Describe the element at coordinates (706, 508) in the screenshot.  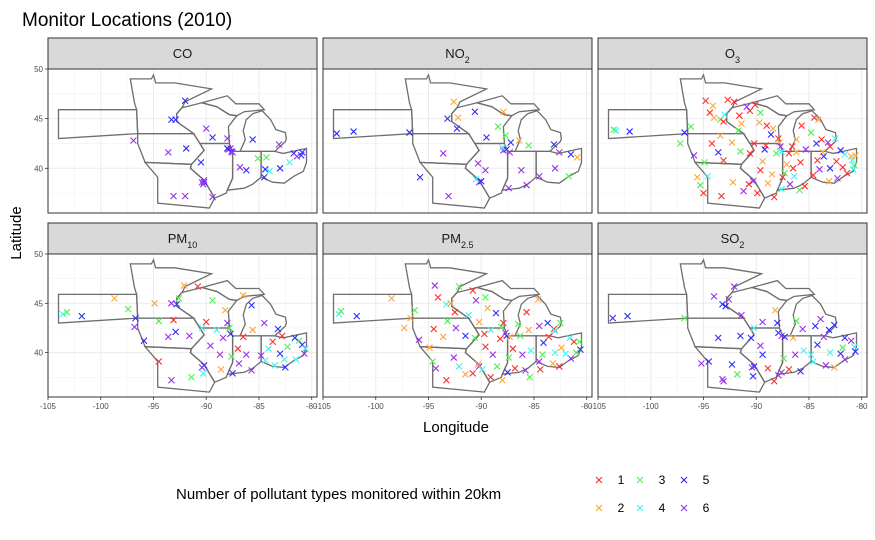
I see `legend-label: 6` at that location.